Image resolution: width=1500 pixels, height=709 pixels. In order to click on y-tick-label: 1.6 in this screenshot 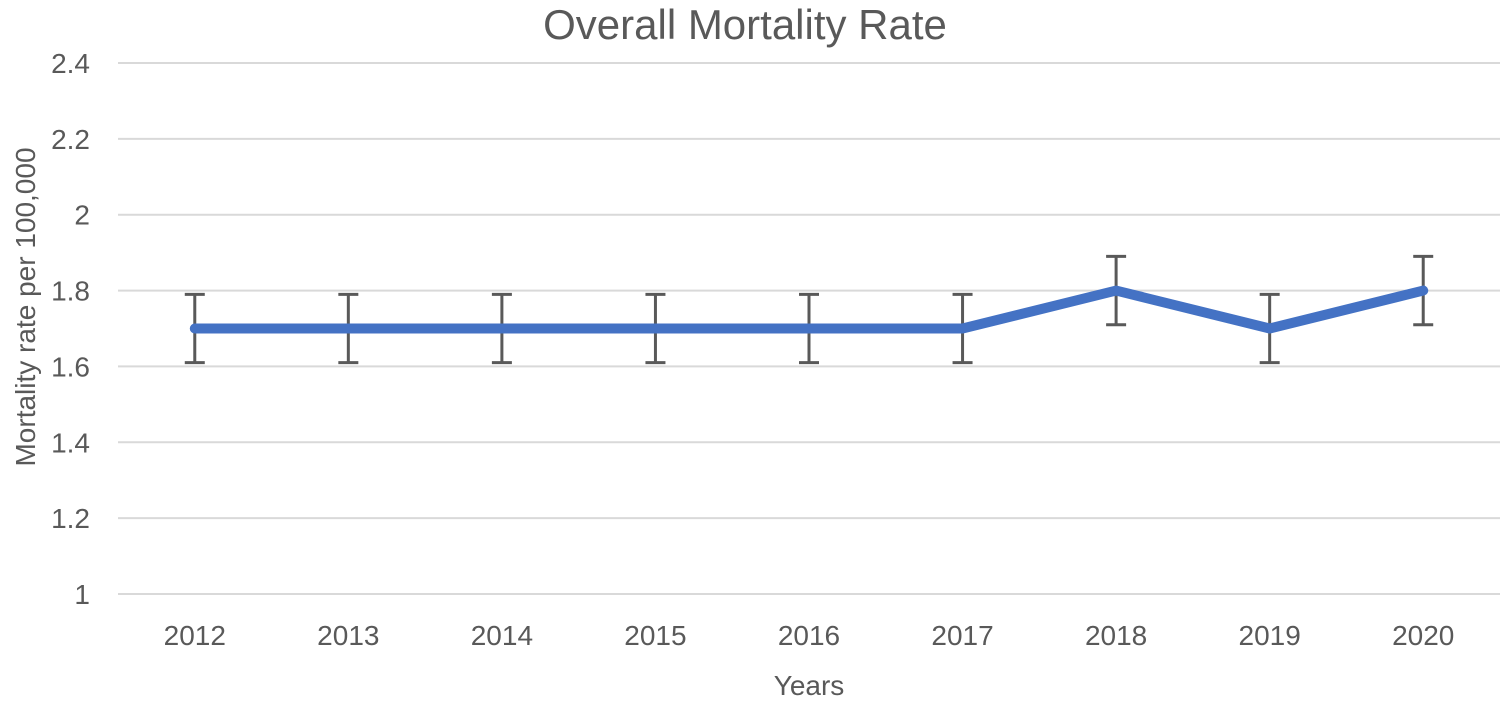, I will do `click(70, 366)`.